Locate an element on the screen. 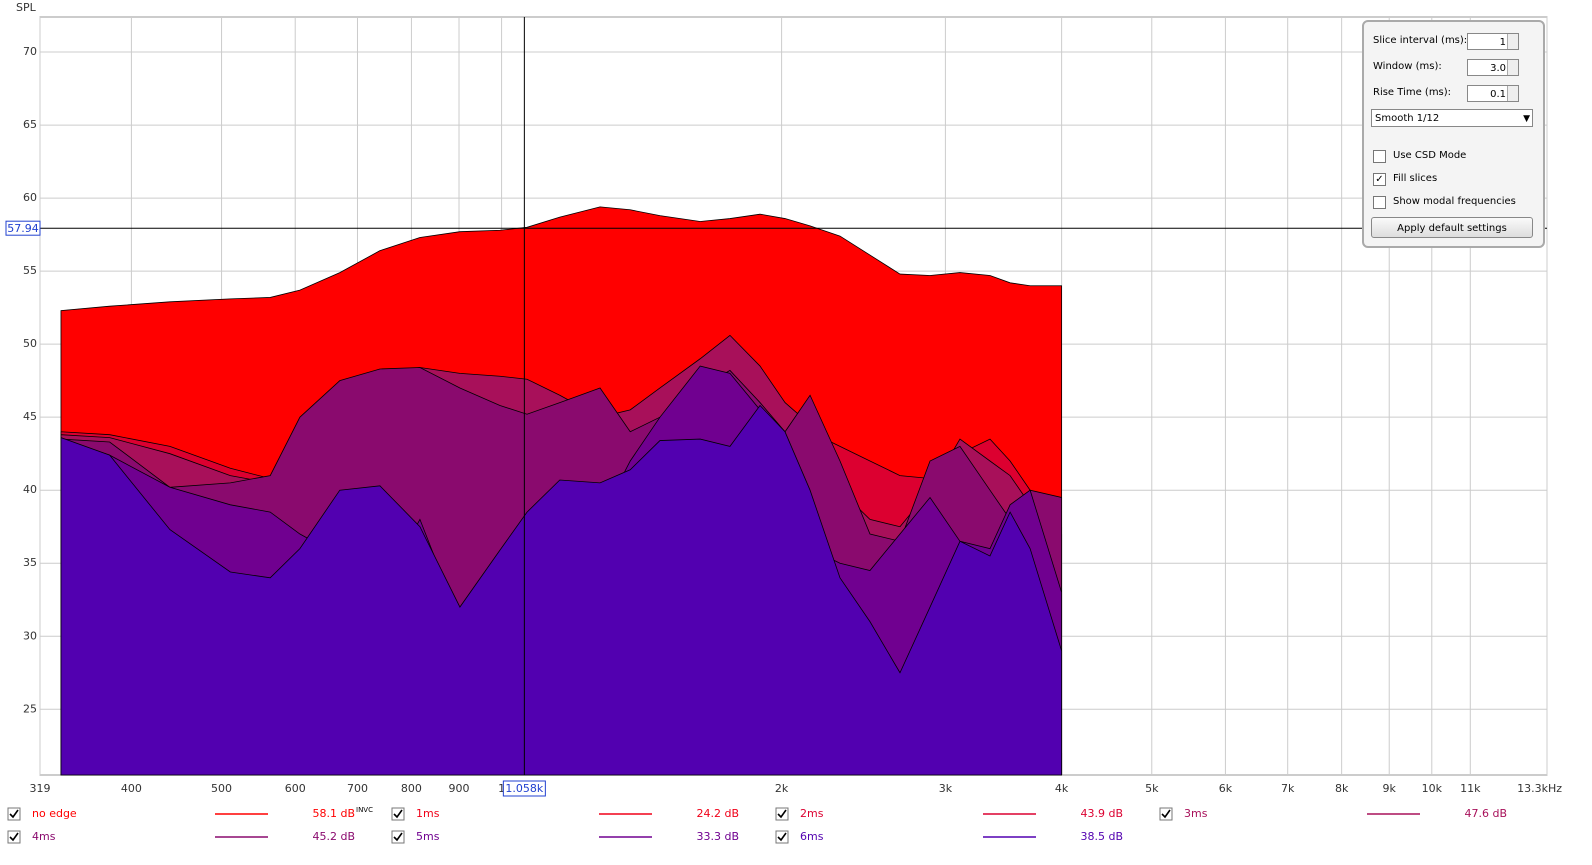 The image size is (1592, 865). input-value: 0.1 is located at coordinates (1498, 94).